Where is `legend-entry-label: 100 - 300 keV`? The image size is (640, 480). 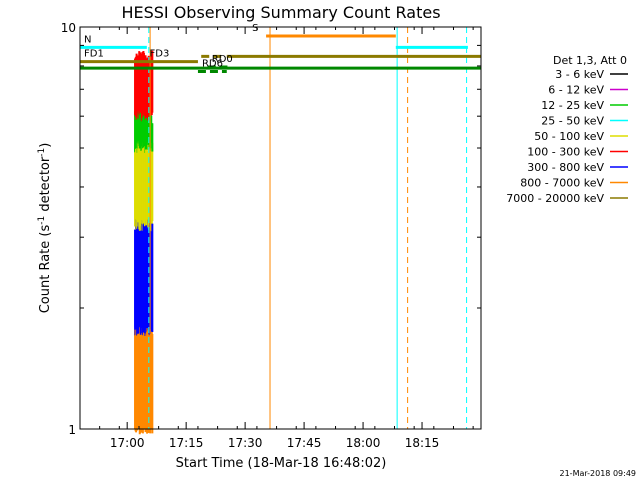 legend-entry-label: 100 - 300 keV is located at coordinates (565, 152).